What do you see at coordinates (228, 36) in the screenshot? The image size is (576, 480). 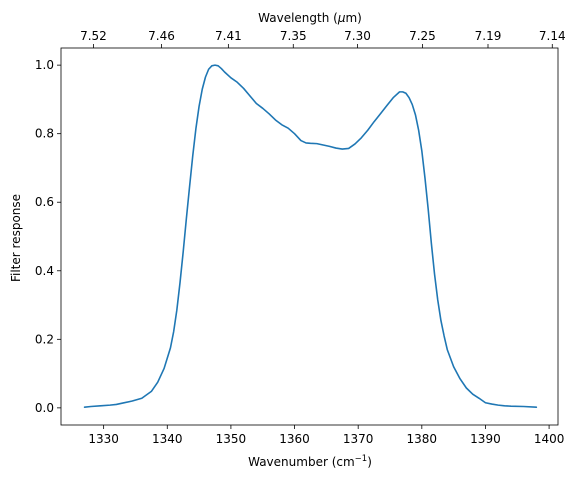 I see `top-tick-label: 7.41` at bounding box center [228, 36].